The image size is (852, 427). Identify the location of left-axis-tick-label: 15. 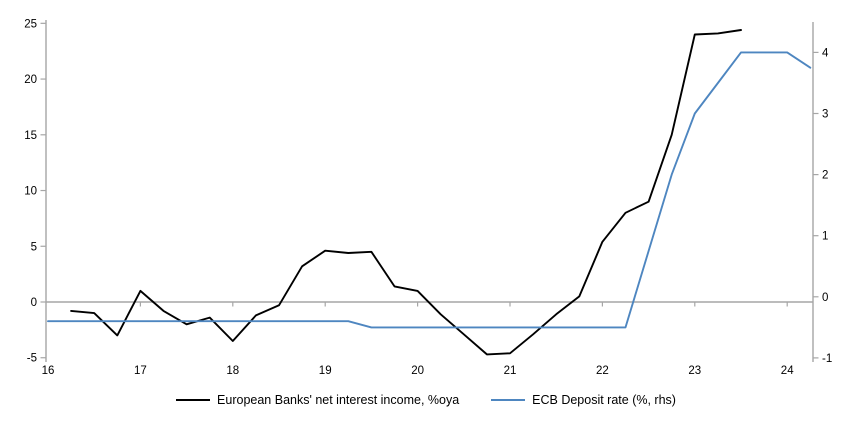
(30, 136).